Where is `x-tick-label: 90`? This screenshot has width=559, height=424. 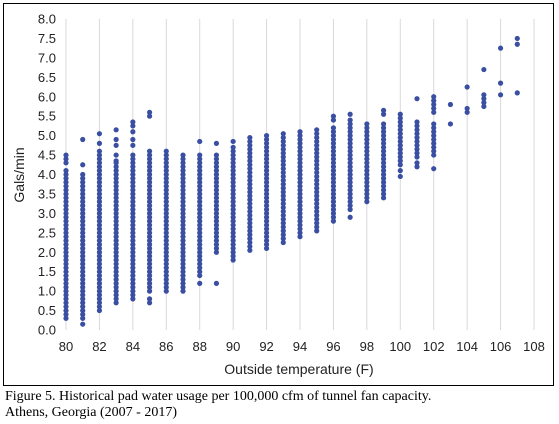 x-tick-label: 90 is located at coordinates (233, 346).